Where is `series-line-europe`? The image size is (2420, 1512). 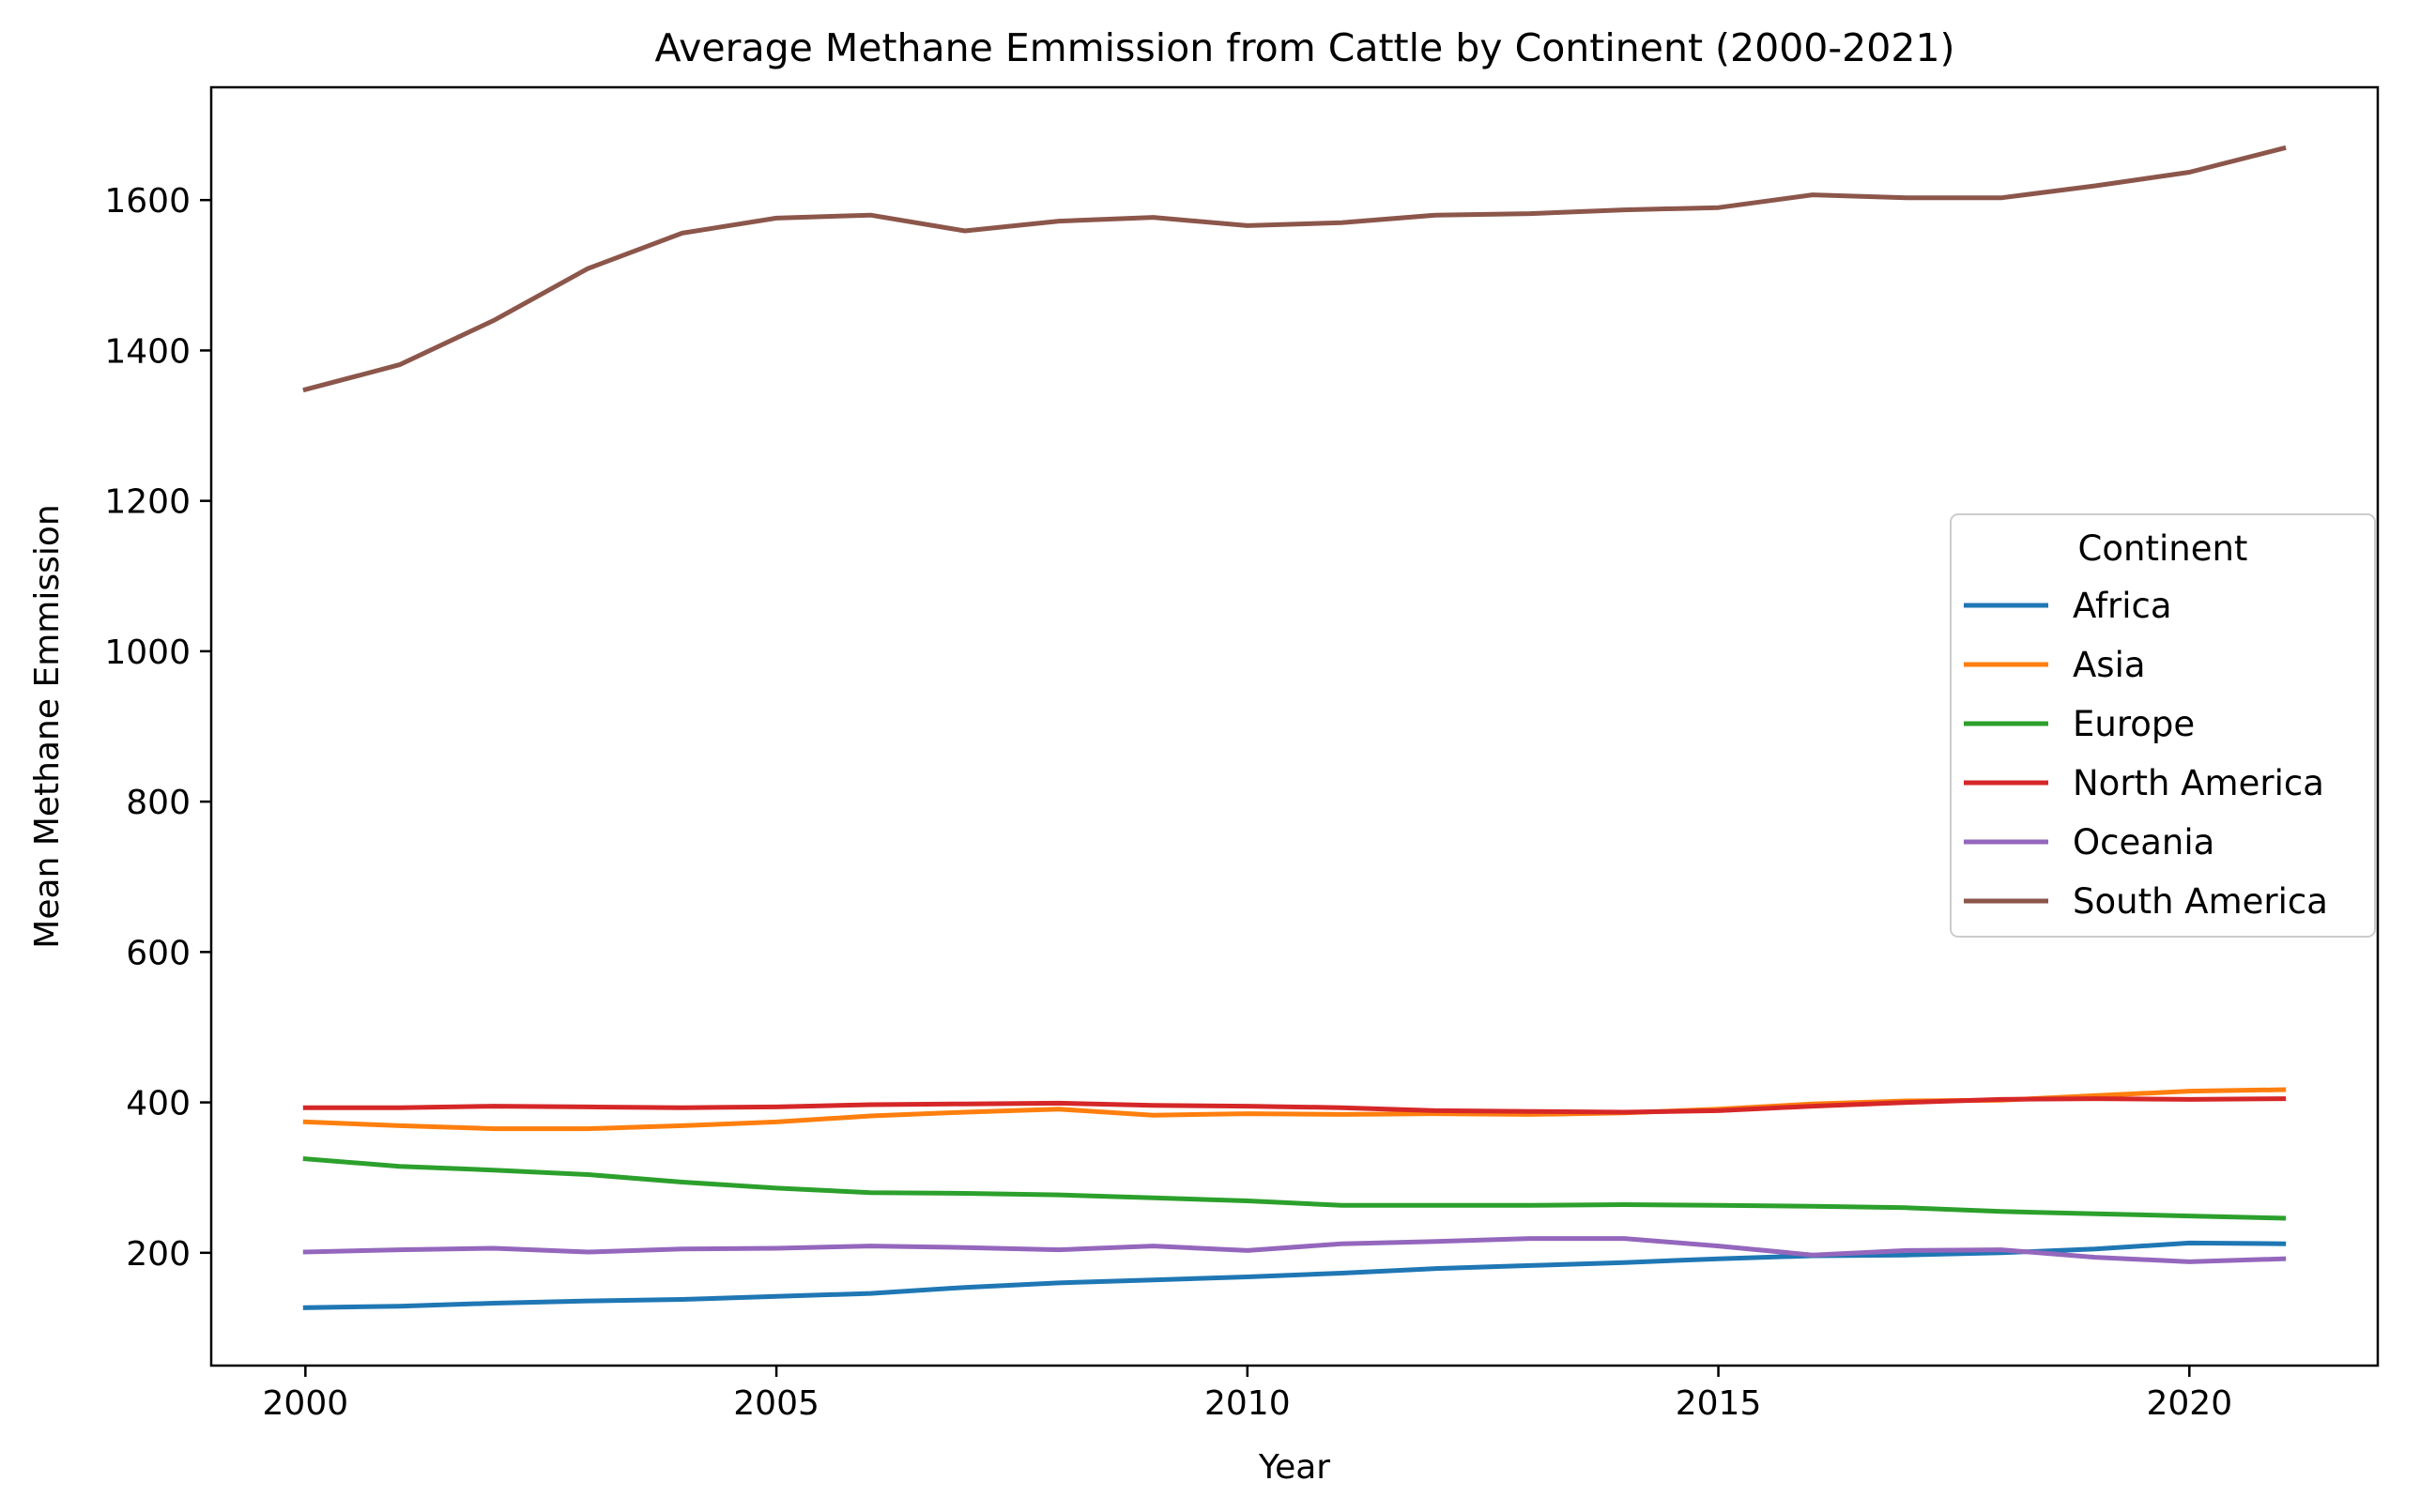 series-line-europe is located at coordinates (1294, 1188).